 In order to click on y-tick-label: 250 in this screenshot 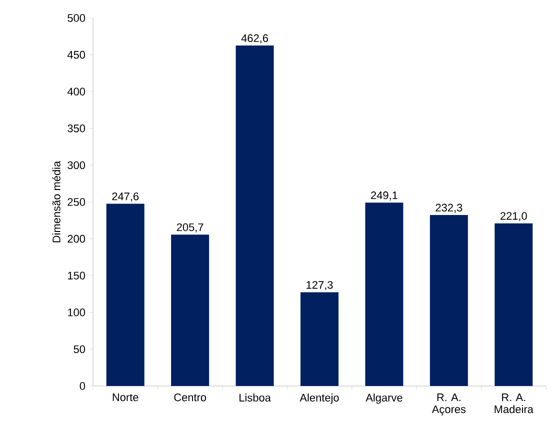, I will do `click(77, 202)`.